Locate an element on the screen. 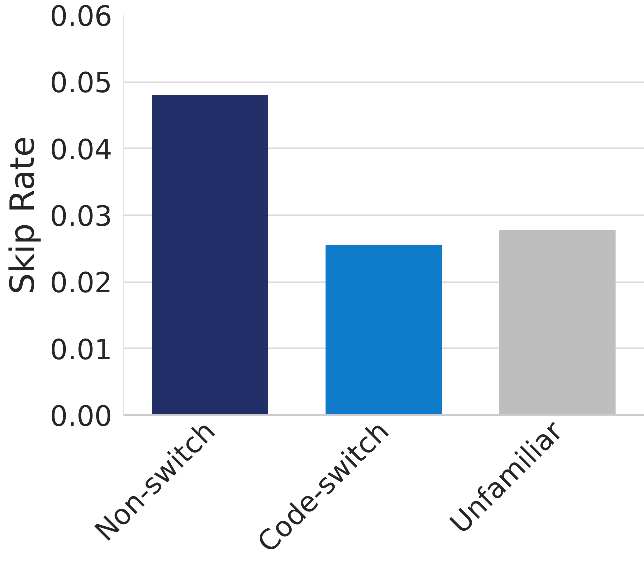 The width and height of the screenshot is (644, 573). y-axis-title: Skip Rate is located at coordinates (22, 215).